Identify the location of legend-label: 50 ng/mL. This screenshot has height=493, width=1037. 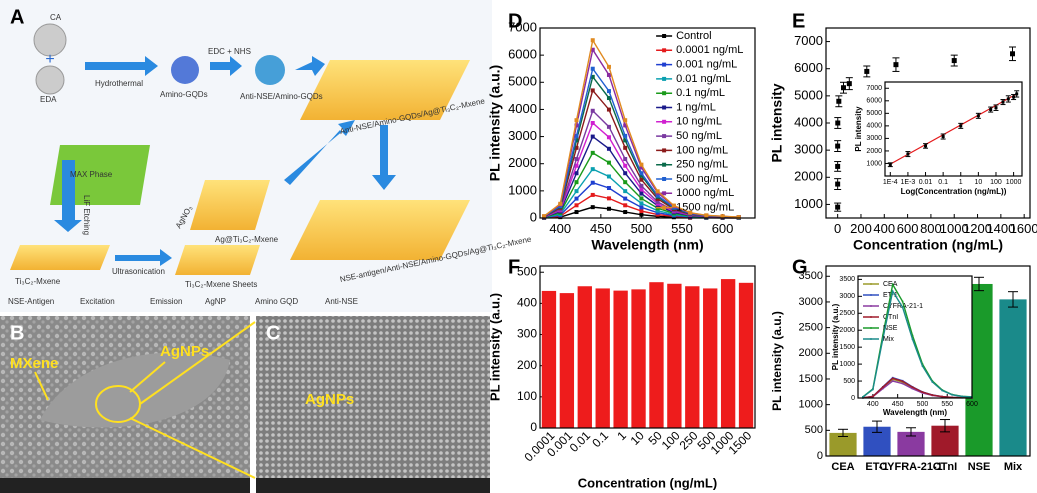
(699, 136).